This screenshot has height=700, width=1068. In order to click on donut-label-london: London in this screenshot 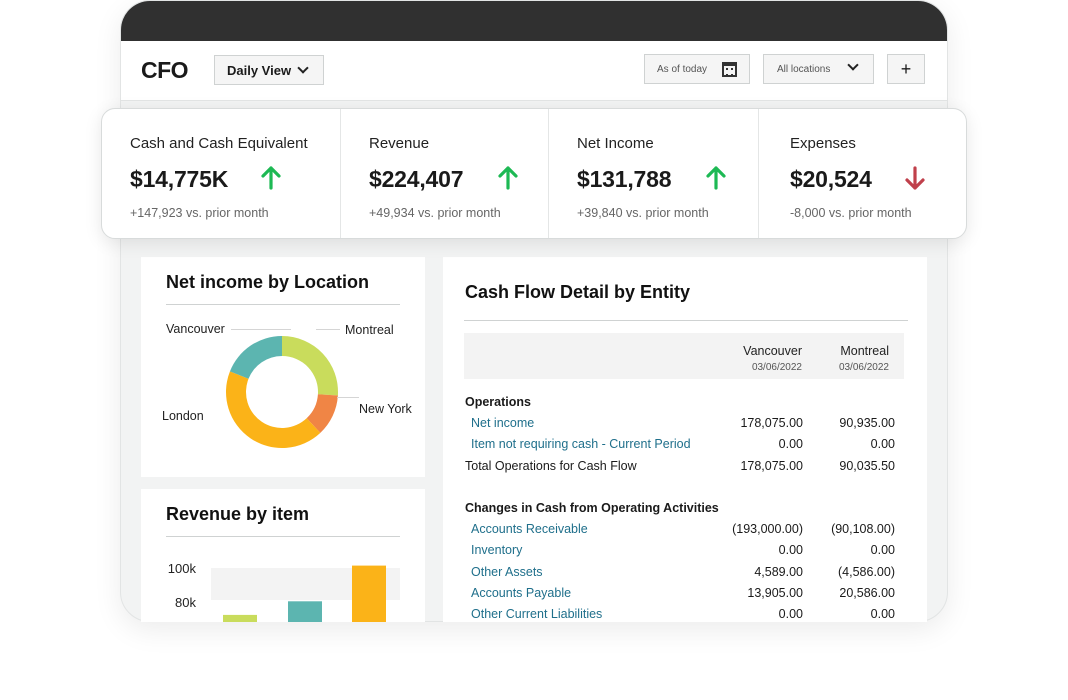, I will do `click(183, 416)`.